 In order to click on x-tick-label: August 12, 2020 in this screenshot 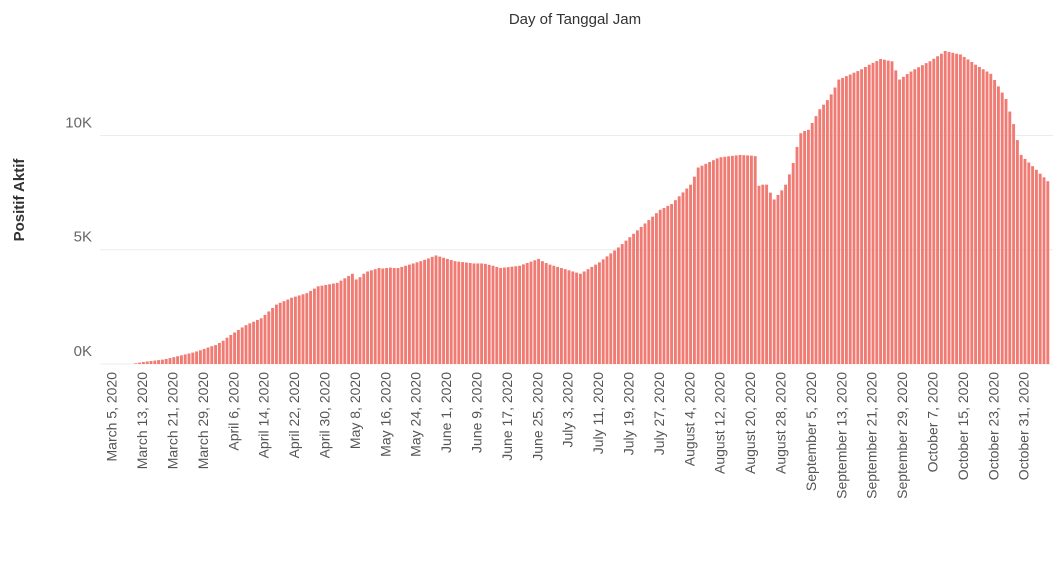, I will do `click(720, 423)`.